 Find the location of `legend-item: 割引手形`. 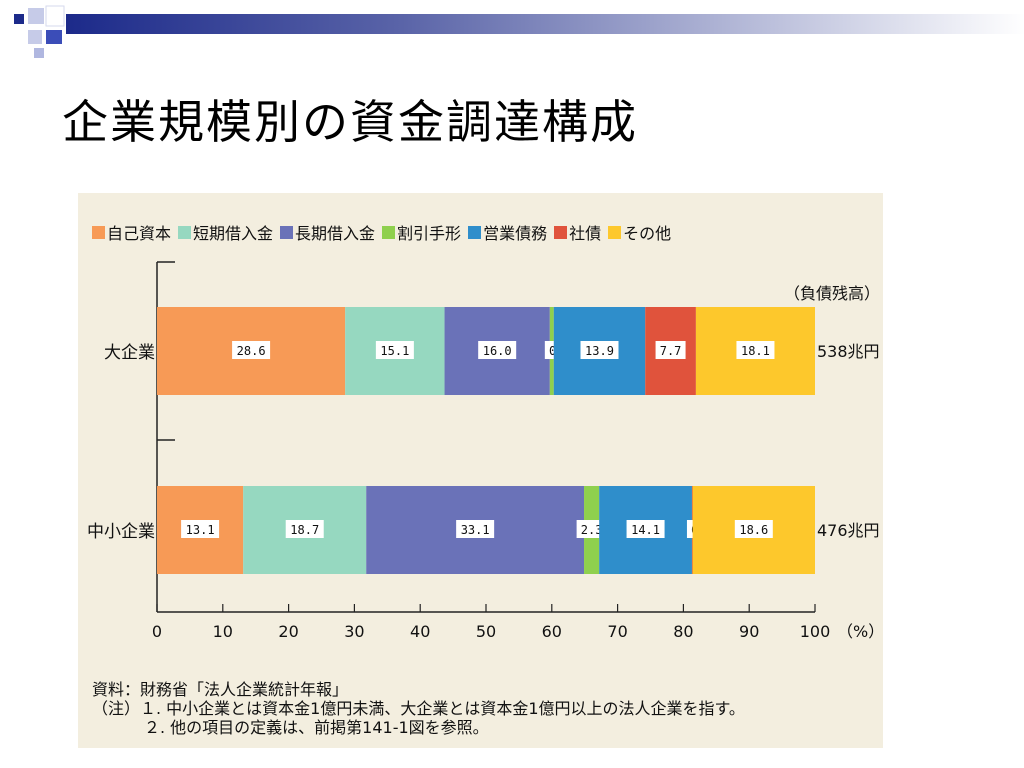

legend-item: 割引手形 is located at coordinates (421, 232).